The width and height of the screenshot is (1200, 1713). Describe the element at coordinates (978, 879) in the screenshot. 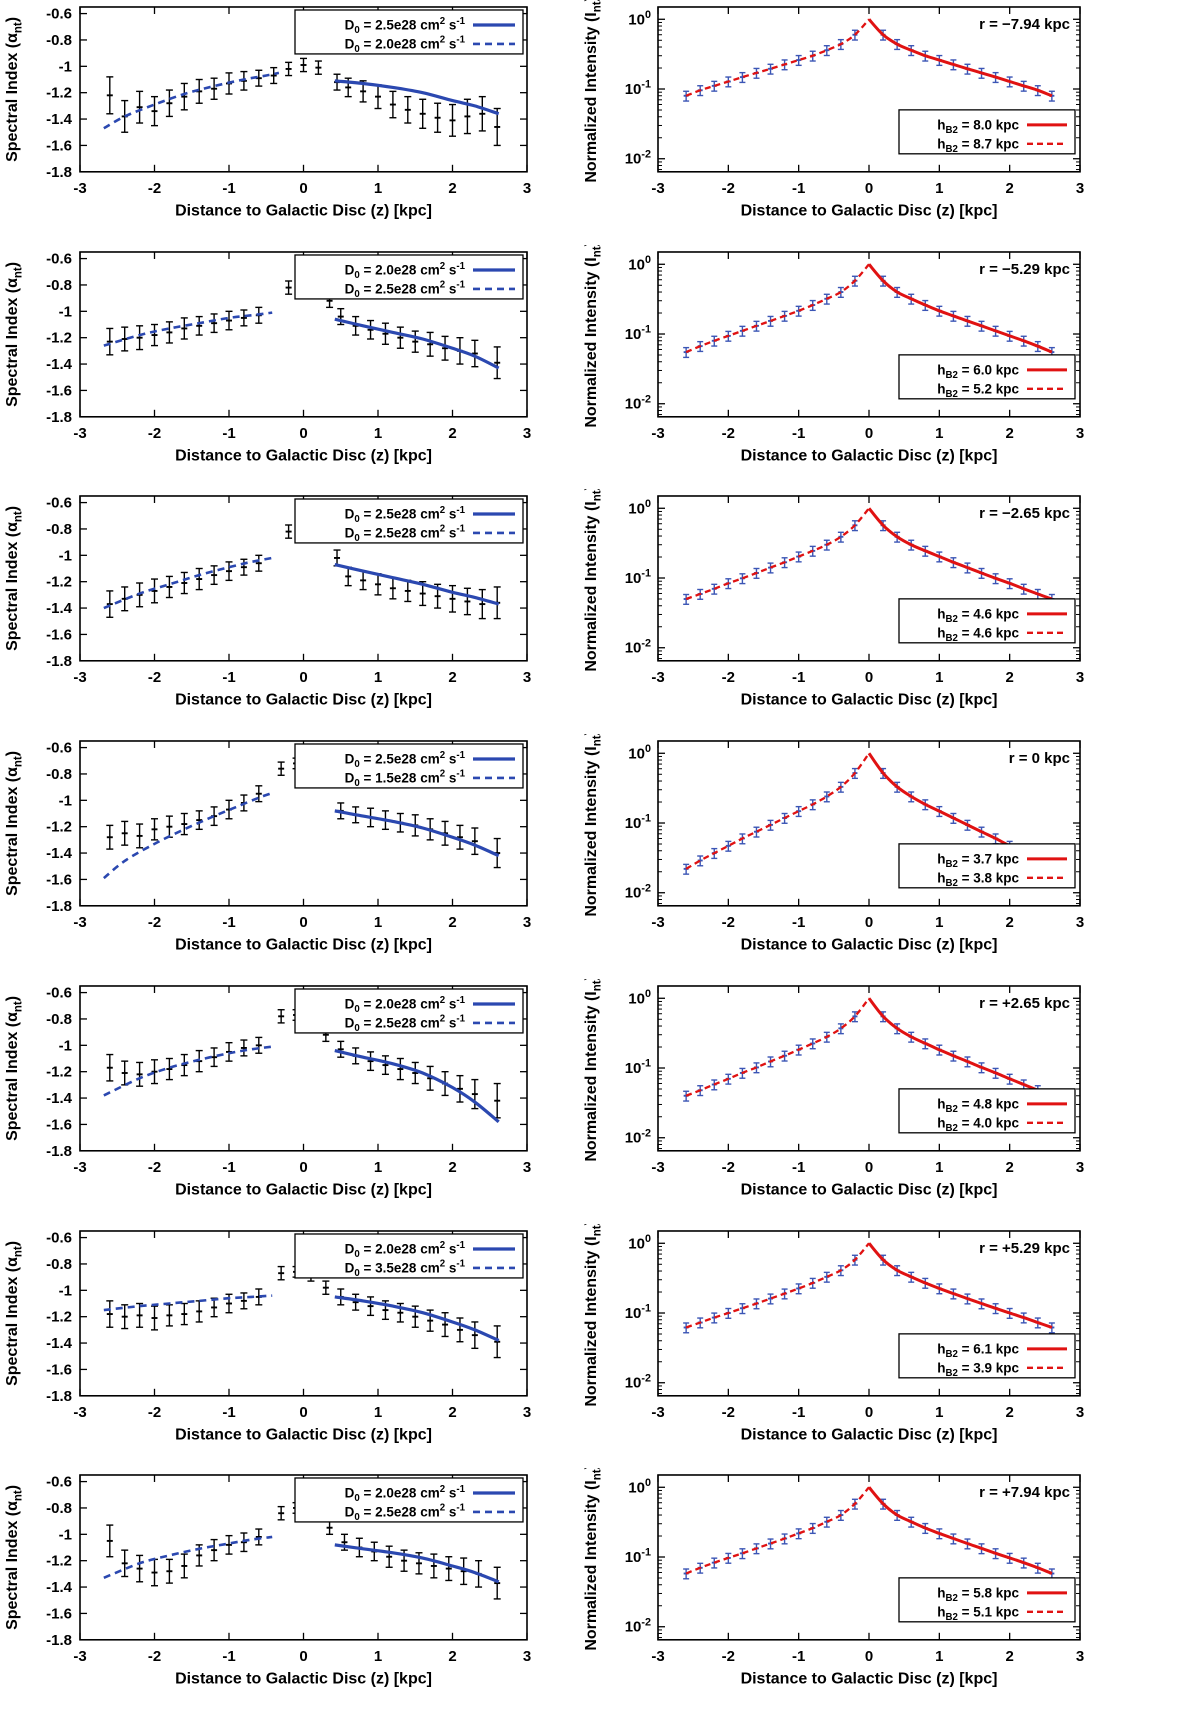

I see `svg-text: hB2 = 3.8 kpc` at that location.